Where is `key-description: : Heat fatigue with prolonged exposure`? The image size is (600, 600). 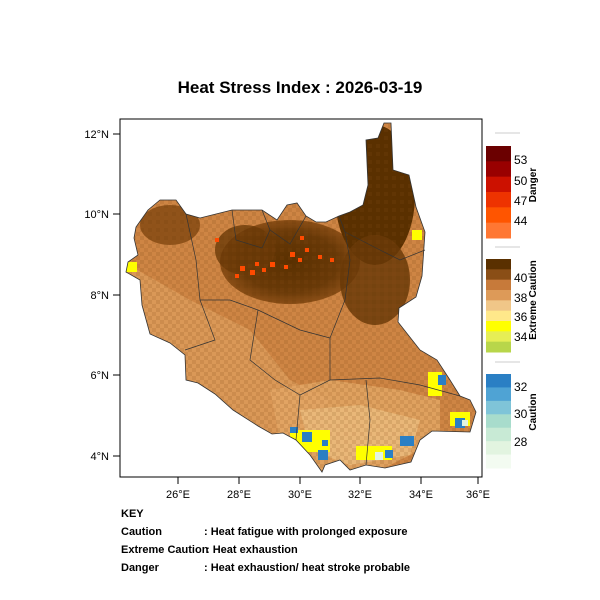 key-description: : Heat fatigue with prolonged exposure is located at coordinates (306, 532).